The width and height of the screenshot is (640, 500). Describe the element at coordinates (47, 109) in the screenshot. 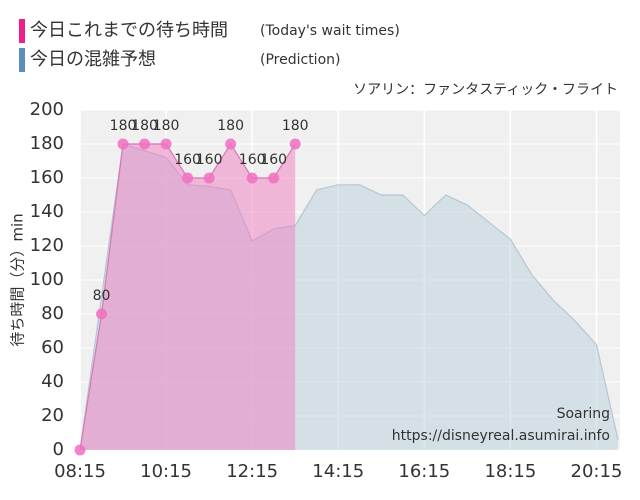

I see `y-tick-label: 200` at that location.